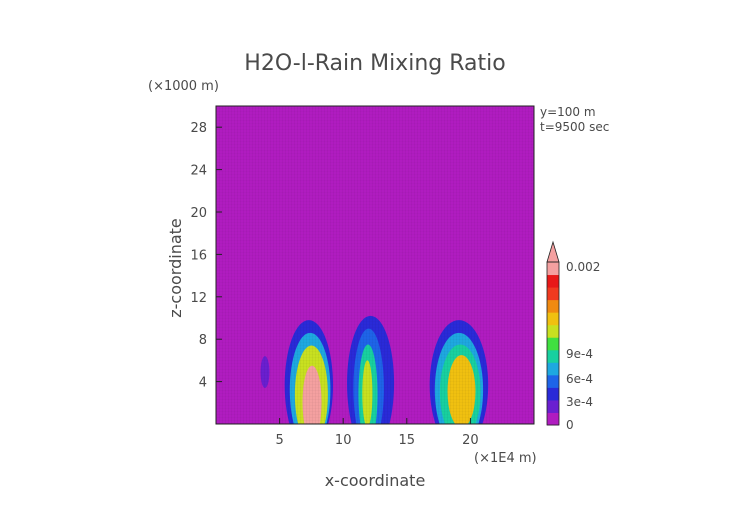  What do you see at coordinates (579, 402) in the screenshot?
I see `colorbar-label-1: 3e-4` at bounding box center [579, 402].